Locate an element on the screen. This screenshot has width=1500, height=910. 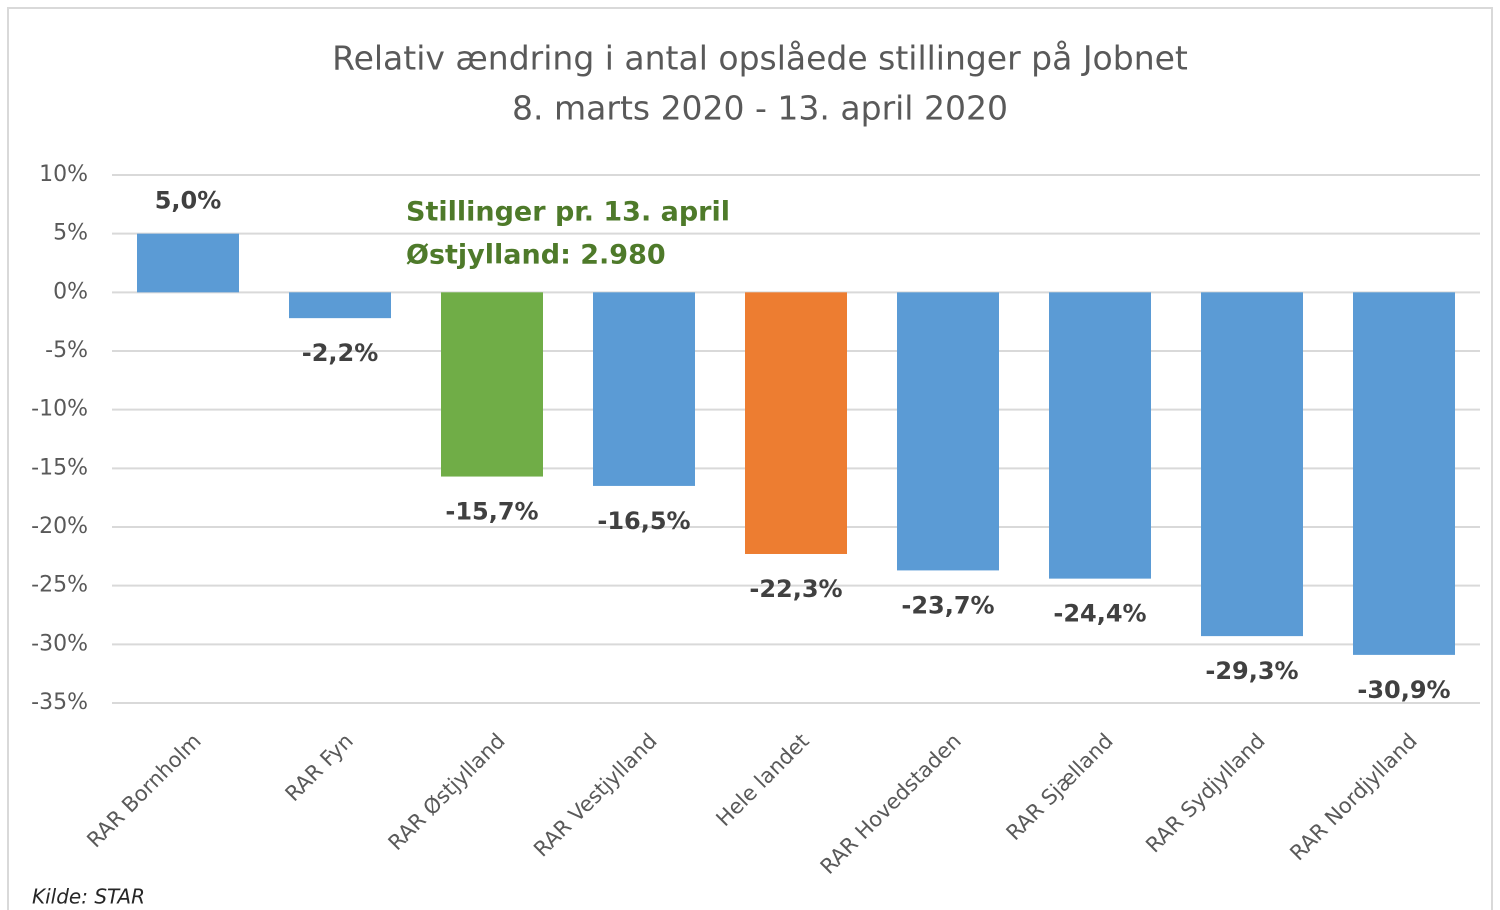
data-label: 5,0% is located at coordinates (188, 201).